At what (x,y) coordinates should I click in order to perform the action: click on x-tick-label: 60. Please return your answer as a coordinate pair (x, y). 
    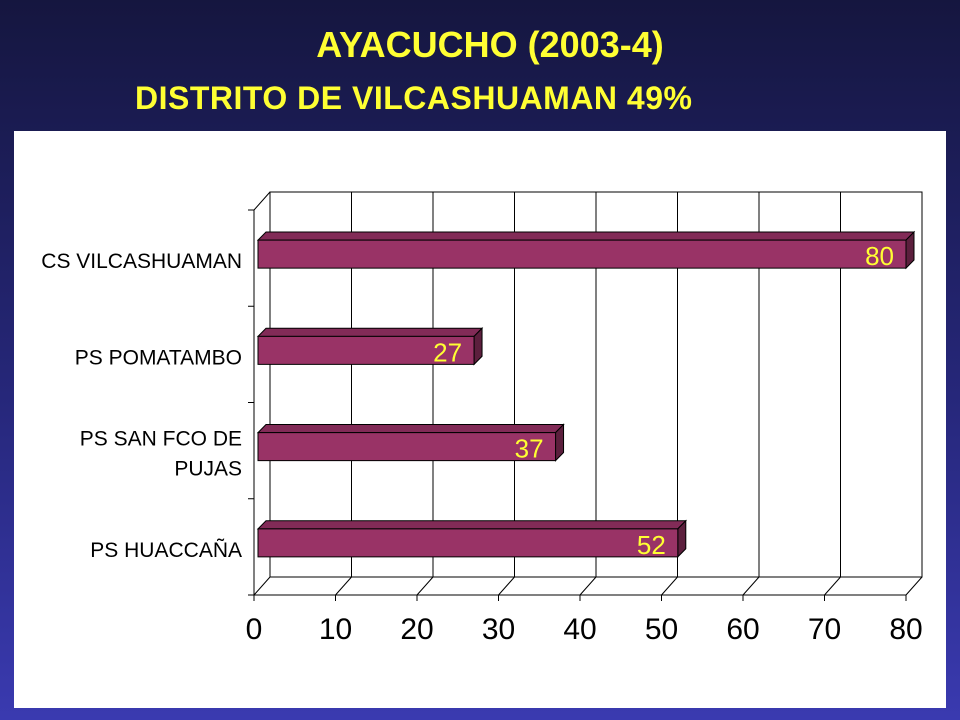
    Looking at the image, I should click on (742, 629).